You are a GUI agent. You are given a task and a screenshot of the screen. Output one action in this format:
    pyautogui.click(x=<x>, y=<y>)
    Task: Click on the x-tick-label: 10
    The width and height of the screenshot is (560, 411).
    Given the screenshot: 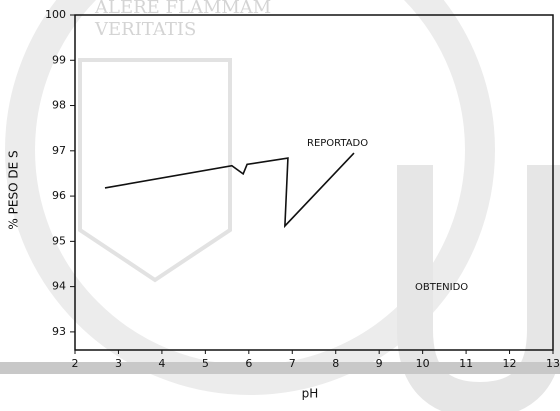 What is the action you would take?
    pyautogui.click(x=423, y=363)
    